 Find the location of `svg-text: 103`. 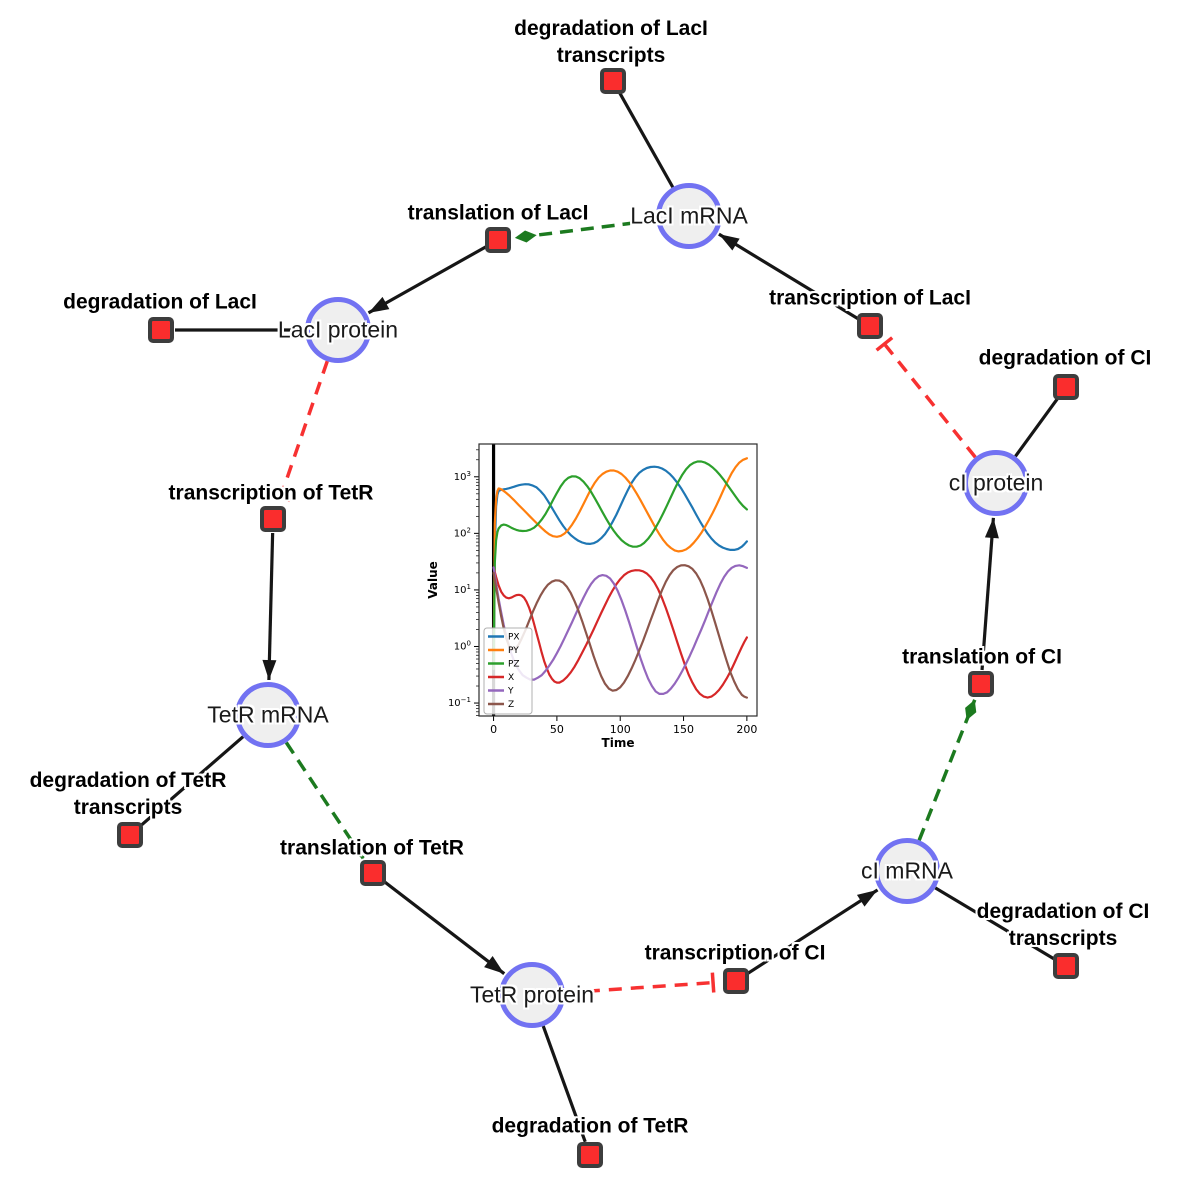

svg-text: 103 is located at coordinates (462, 476).